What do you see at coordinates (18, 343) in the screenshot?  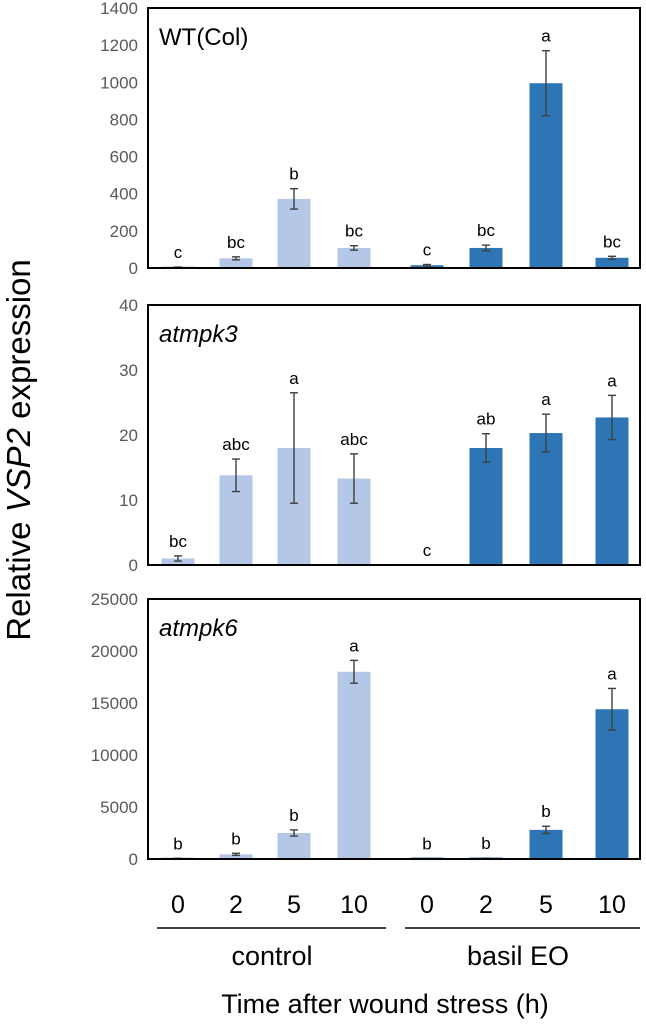 I see `y-axis-title-suffix: expression` at bounding box center [18, 343].